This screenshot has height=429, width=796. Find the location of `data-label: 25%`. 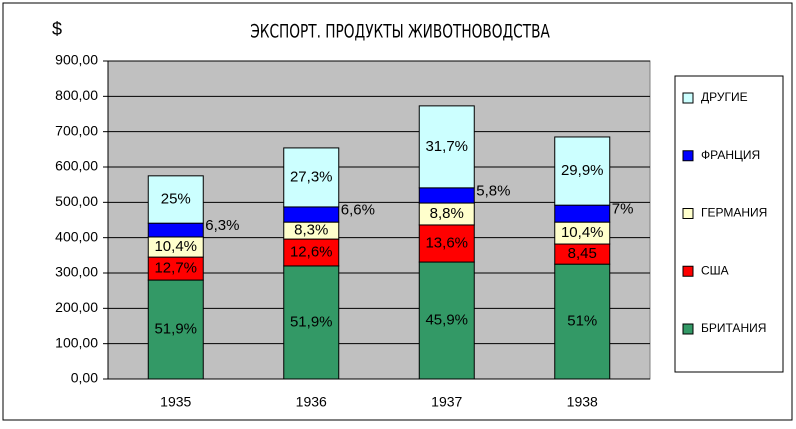

data-label: 25% is located at coordinates (176, 198).